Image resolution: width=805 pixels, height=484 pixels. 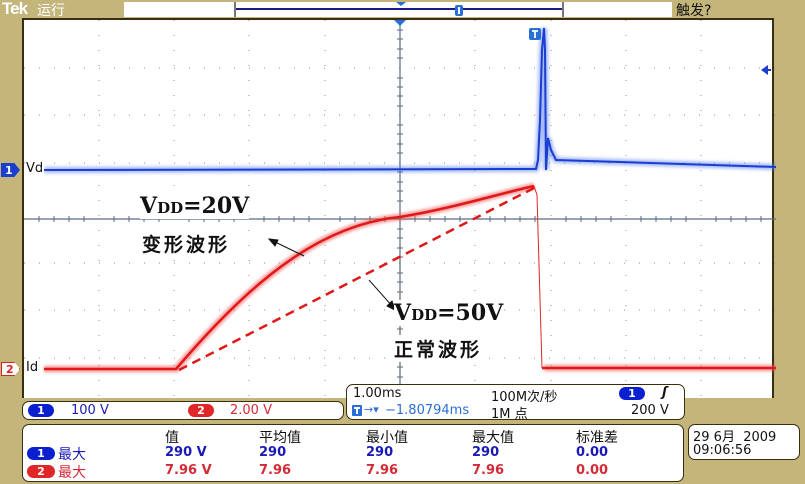 I want to click on record-line, so click(x=399, y=9).